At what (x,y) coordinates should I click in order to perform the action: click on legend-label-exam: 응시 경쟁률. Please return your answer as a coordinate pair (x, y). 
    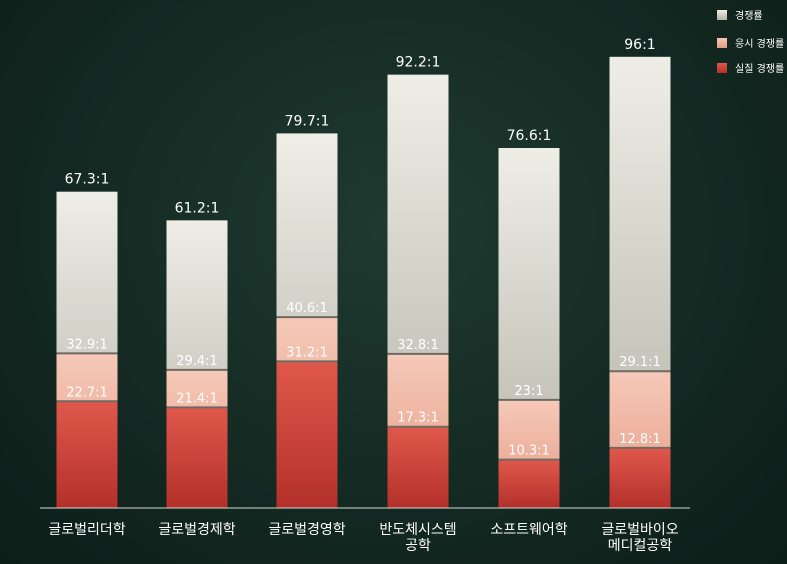
    Looking at the image, I should click on (759, 43).